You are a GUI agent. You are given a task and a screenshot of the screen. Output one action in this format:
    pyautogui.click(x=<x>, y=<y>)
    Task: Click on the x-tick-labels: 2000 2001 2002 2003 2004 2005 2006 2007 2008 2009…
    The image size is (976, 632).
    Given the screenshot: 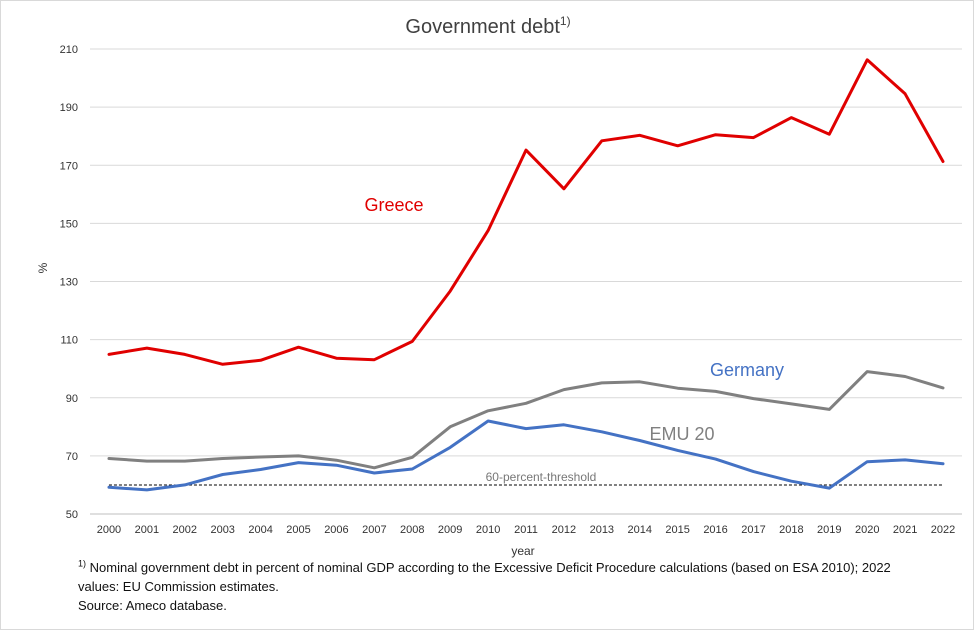 What is the action you would take?
    pyautogui.click(x=526, y=530)
    